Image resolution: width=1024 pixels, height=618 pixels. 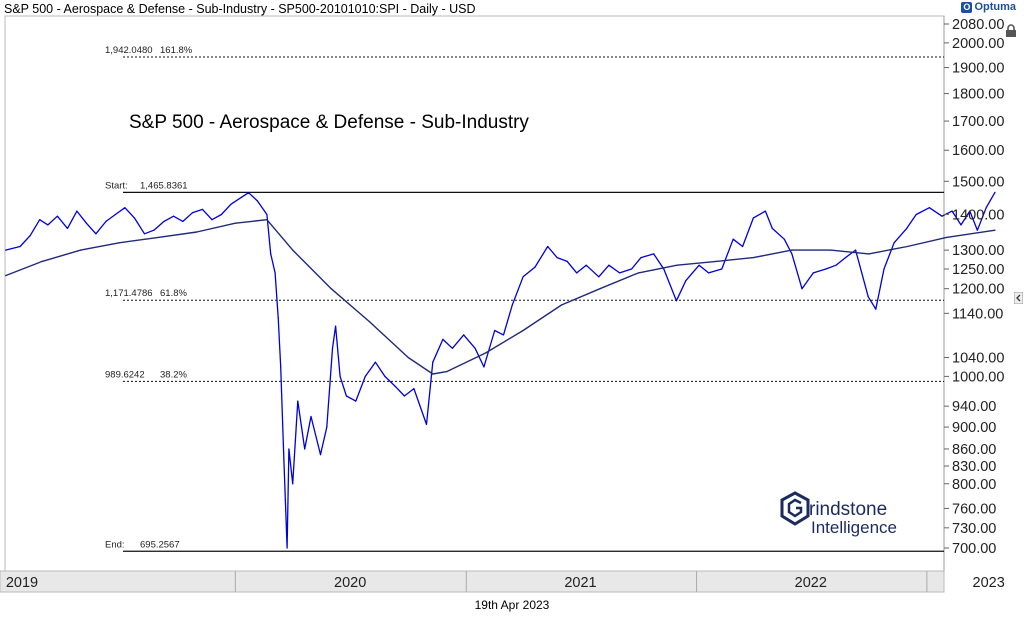 What do you see at coordinates (22, 583) in the screenshot?
I see `x-label-2019: 2019` at bounding box center [22, 583].